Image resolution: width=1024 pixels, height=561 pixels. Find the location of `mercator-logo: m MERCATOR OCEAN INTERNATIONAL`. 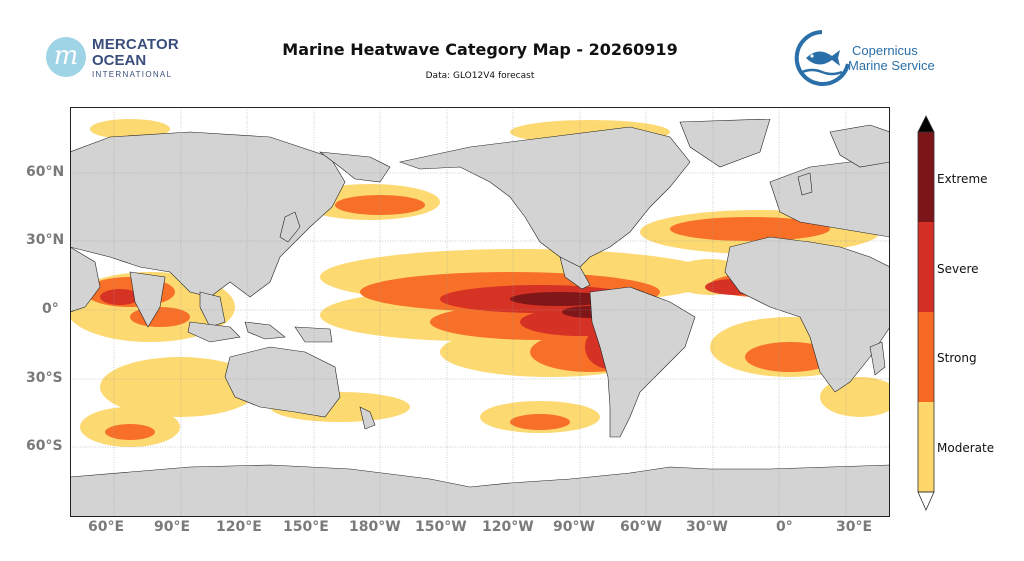

mercator-logo: m MERCATOR OCEAN INTERNATIONAL is located at coordinates (119, 59).